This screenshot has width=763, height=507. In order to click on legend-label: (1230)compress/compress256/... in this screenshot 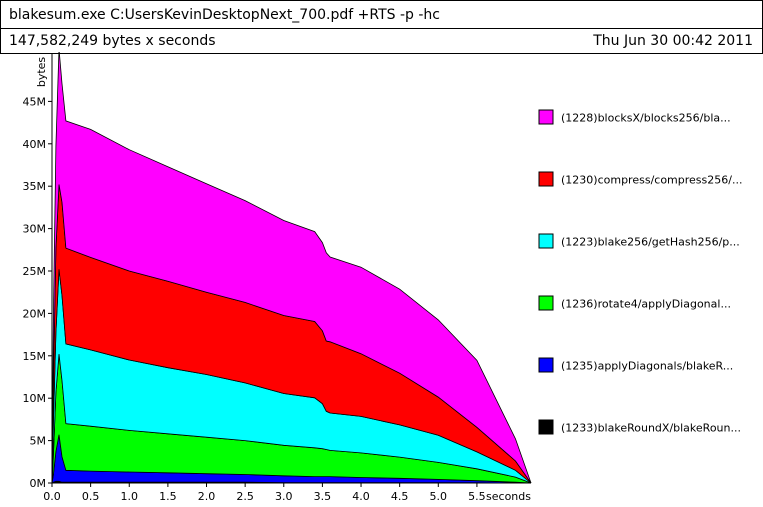, I will do `click(651, 180)`.